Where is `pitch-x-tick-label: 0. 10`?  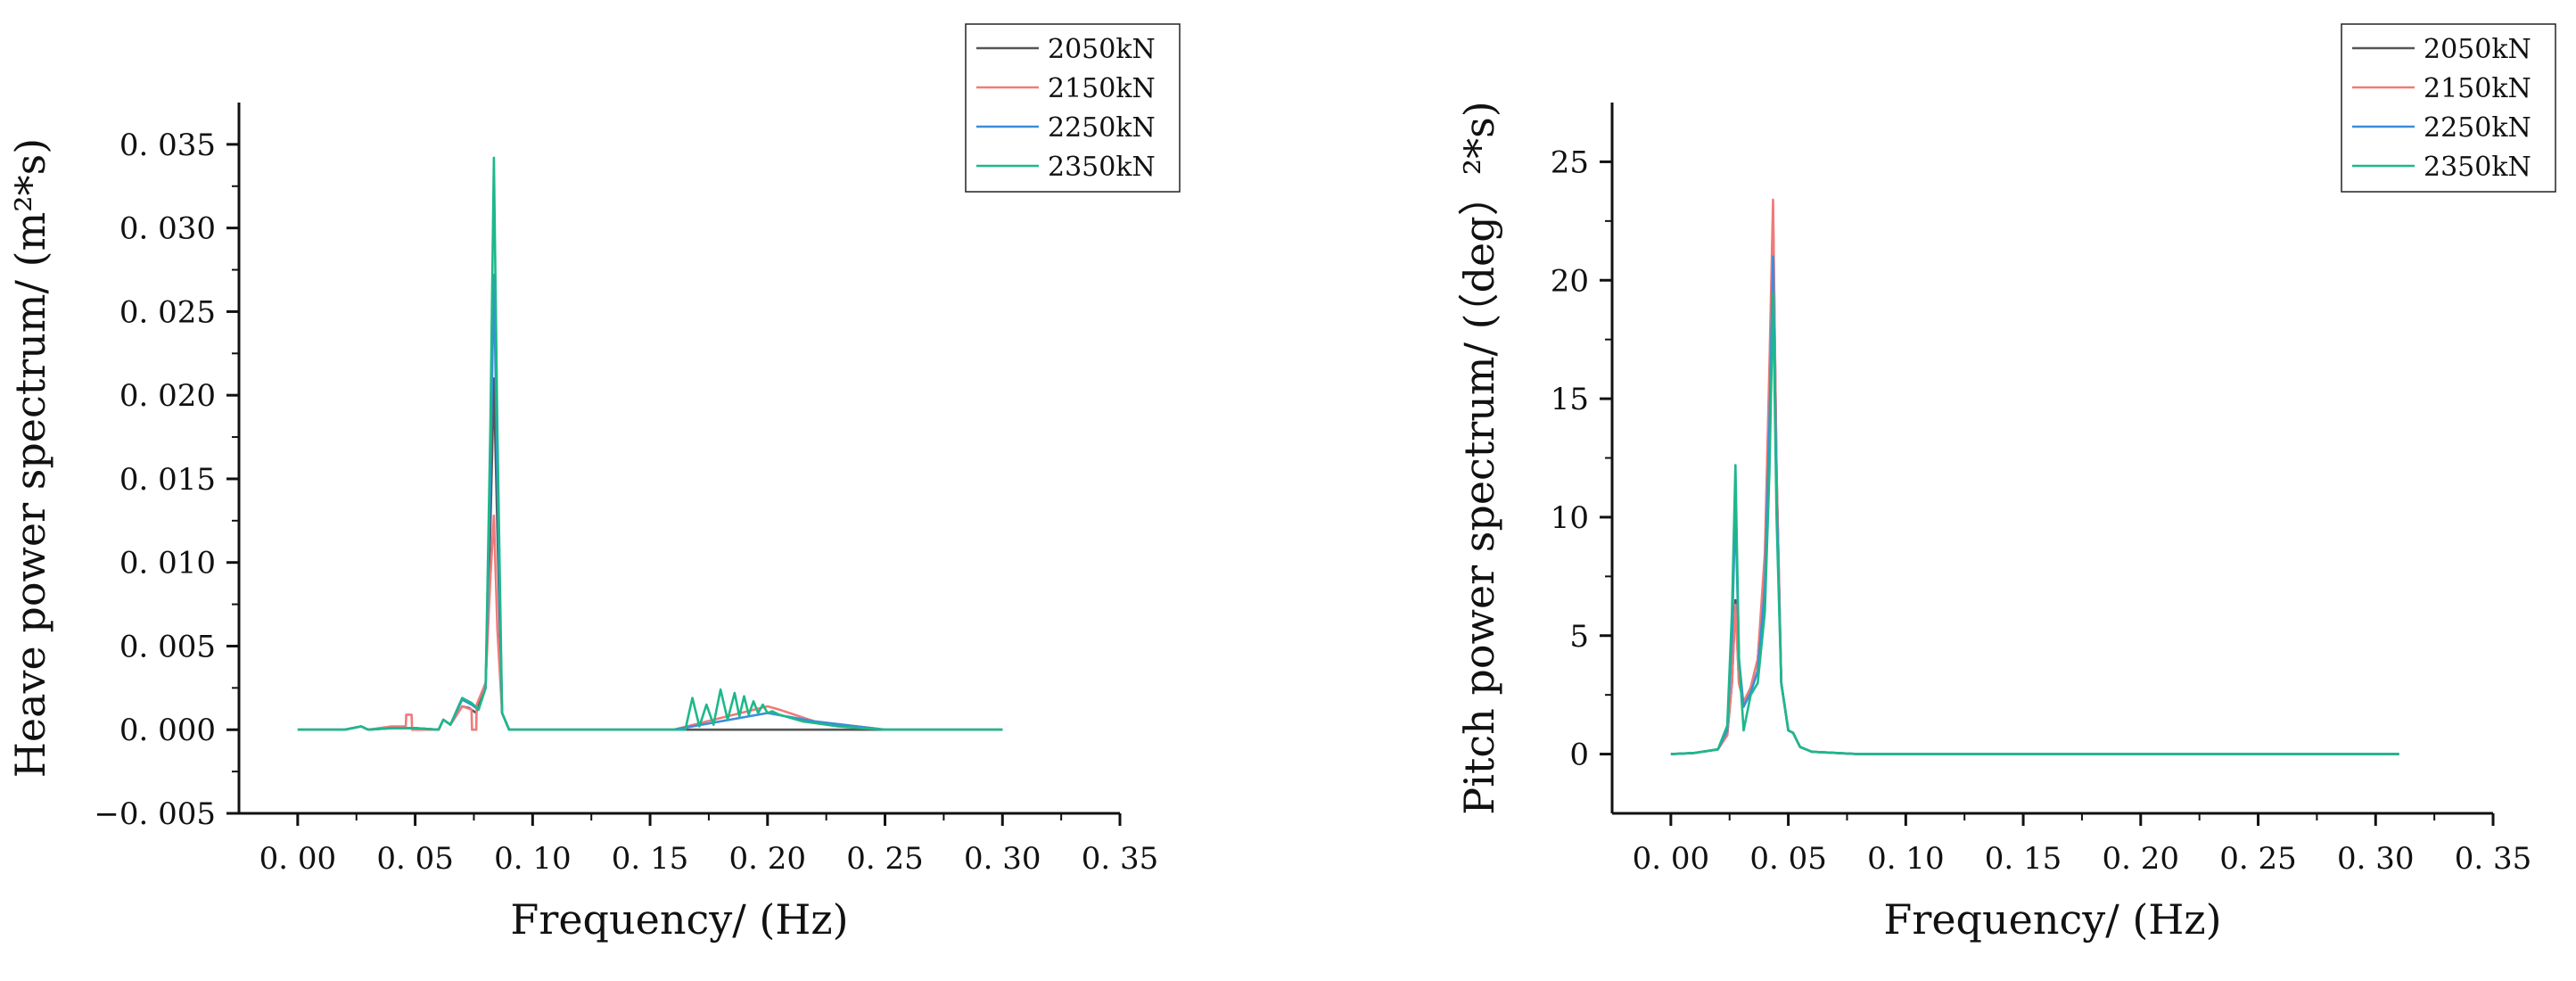
pitch-x-tick-label: 0. 10 is located at coordinates (1906, 859).